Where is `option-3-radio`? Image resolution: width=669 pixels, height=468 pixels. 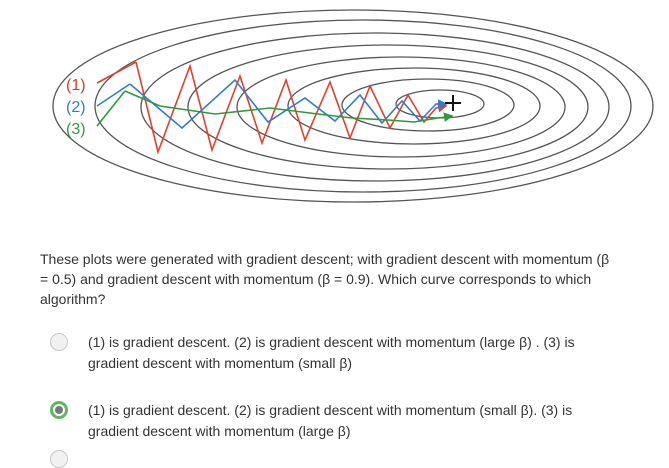
option-3-radio is located at coordinates (59, 459).